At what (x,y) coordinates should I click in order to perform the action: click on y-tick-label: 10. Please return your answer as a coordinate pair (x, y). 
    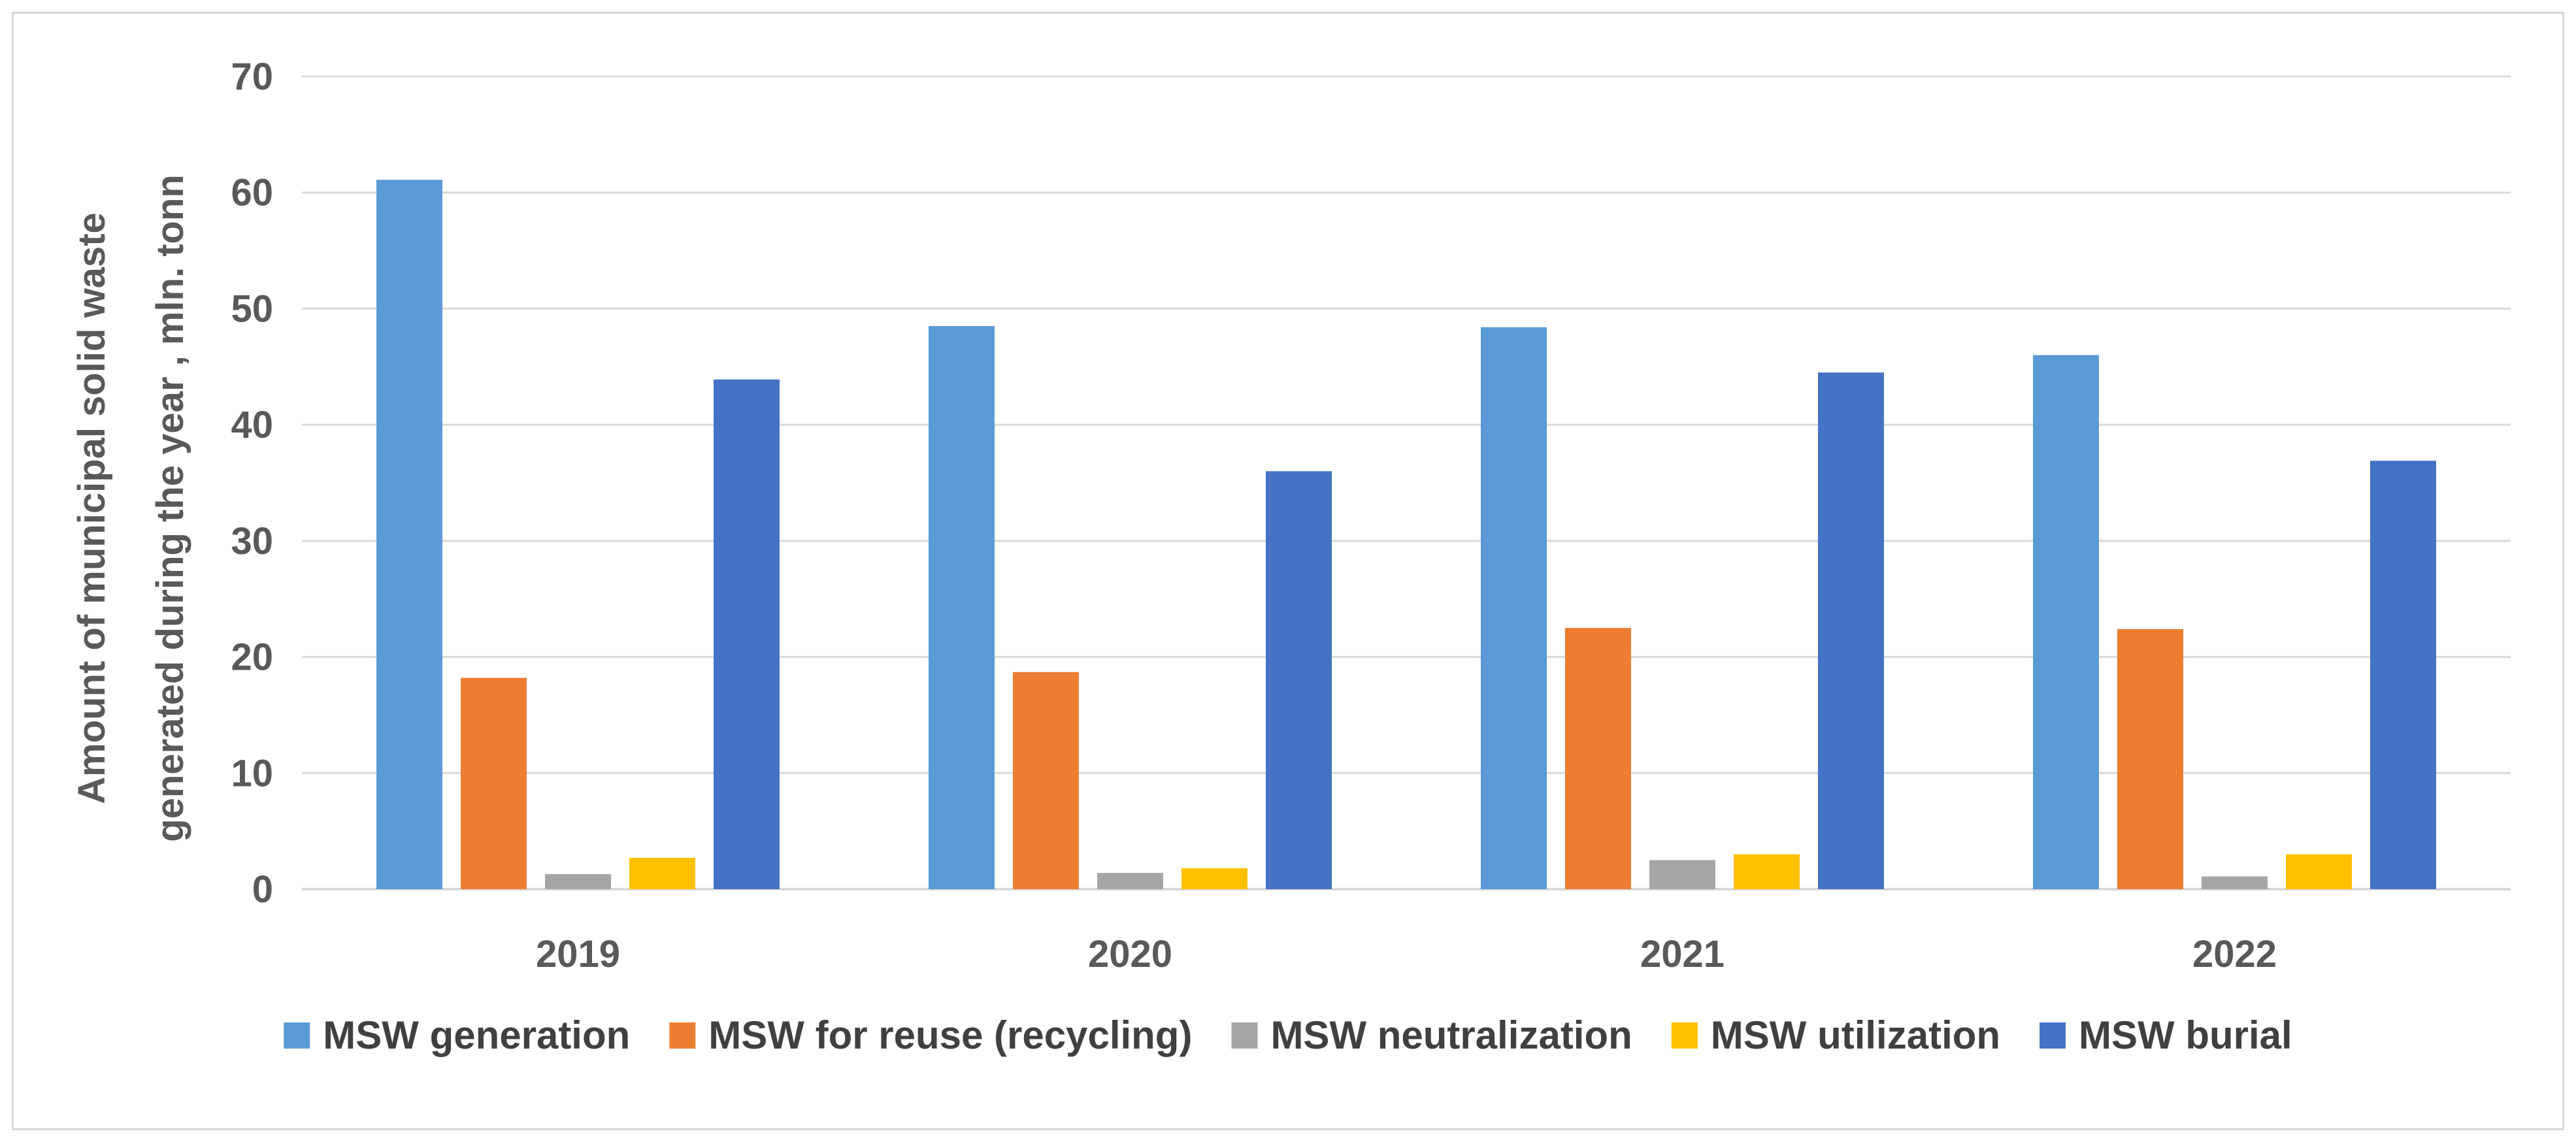
    Looking at the image, I should click on (252, 773).